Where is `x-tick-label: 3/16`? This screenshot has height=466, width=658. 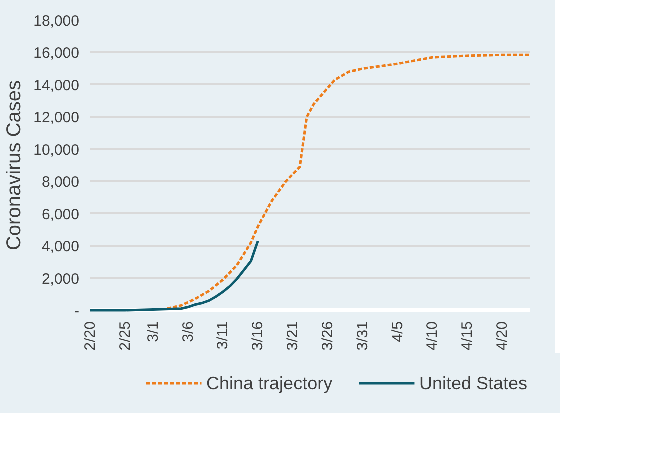 x-tick-label: 3/16 is located at coordinates (258, 336).